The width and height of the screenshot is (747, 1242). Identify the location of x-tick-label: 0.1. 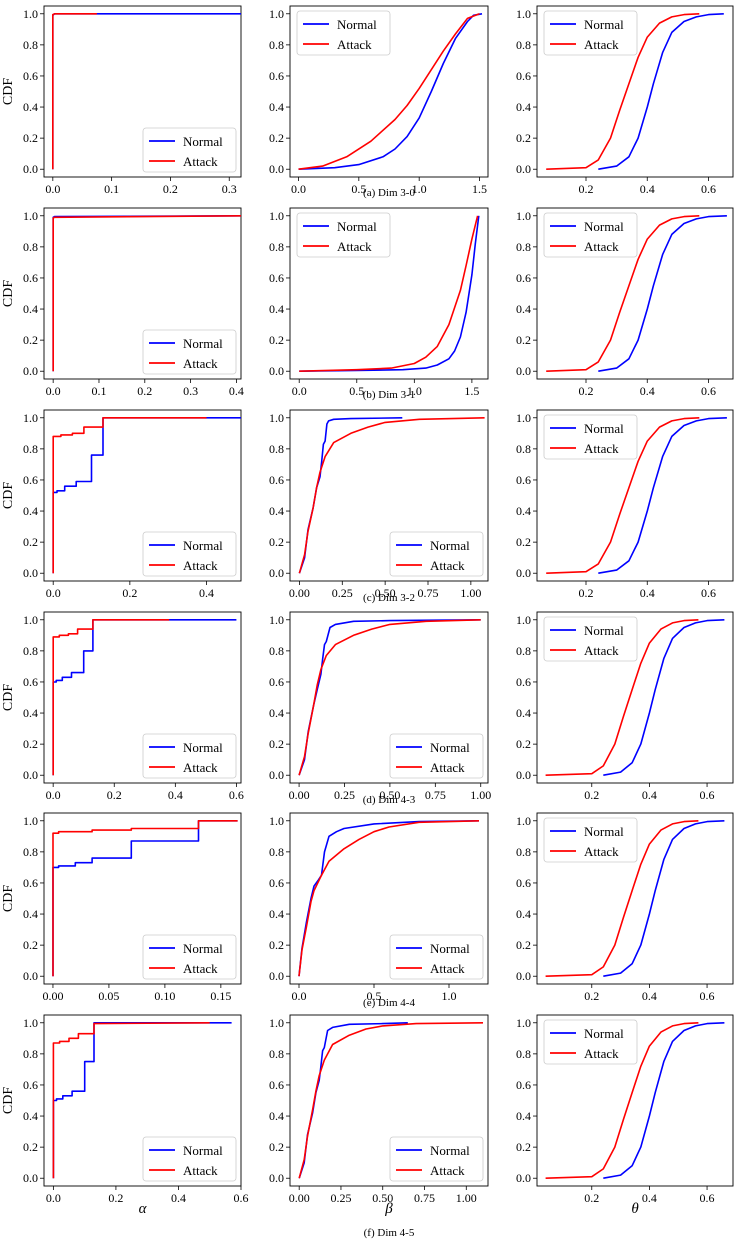
(98, 391).